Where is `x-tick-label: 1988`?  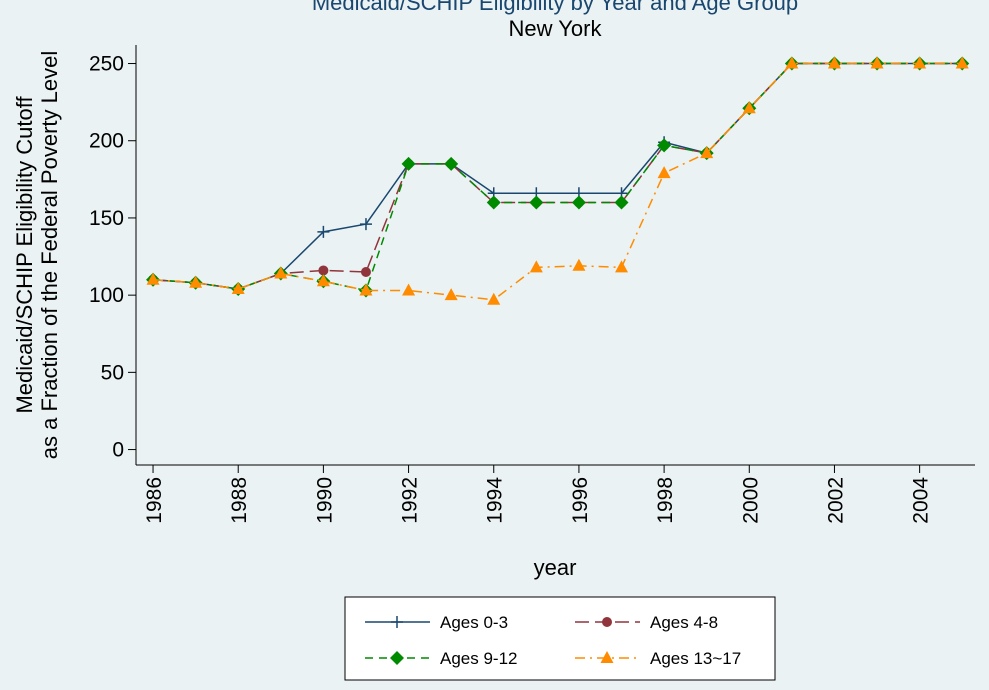 x-tick-label: 1988 is located at coordinates (239, 500).